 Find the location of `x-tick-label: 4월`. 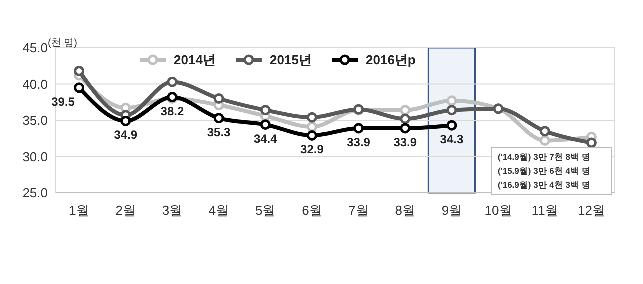

x-tick-label: 4월 is located at coordinates (219, 210).